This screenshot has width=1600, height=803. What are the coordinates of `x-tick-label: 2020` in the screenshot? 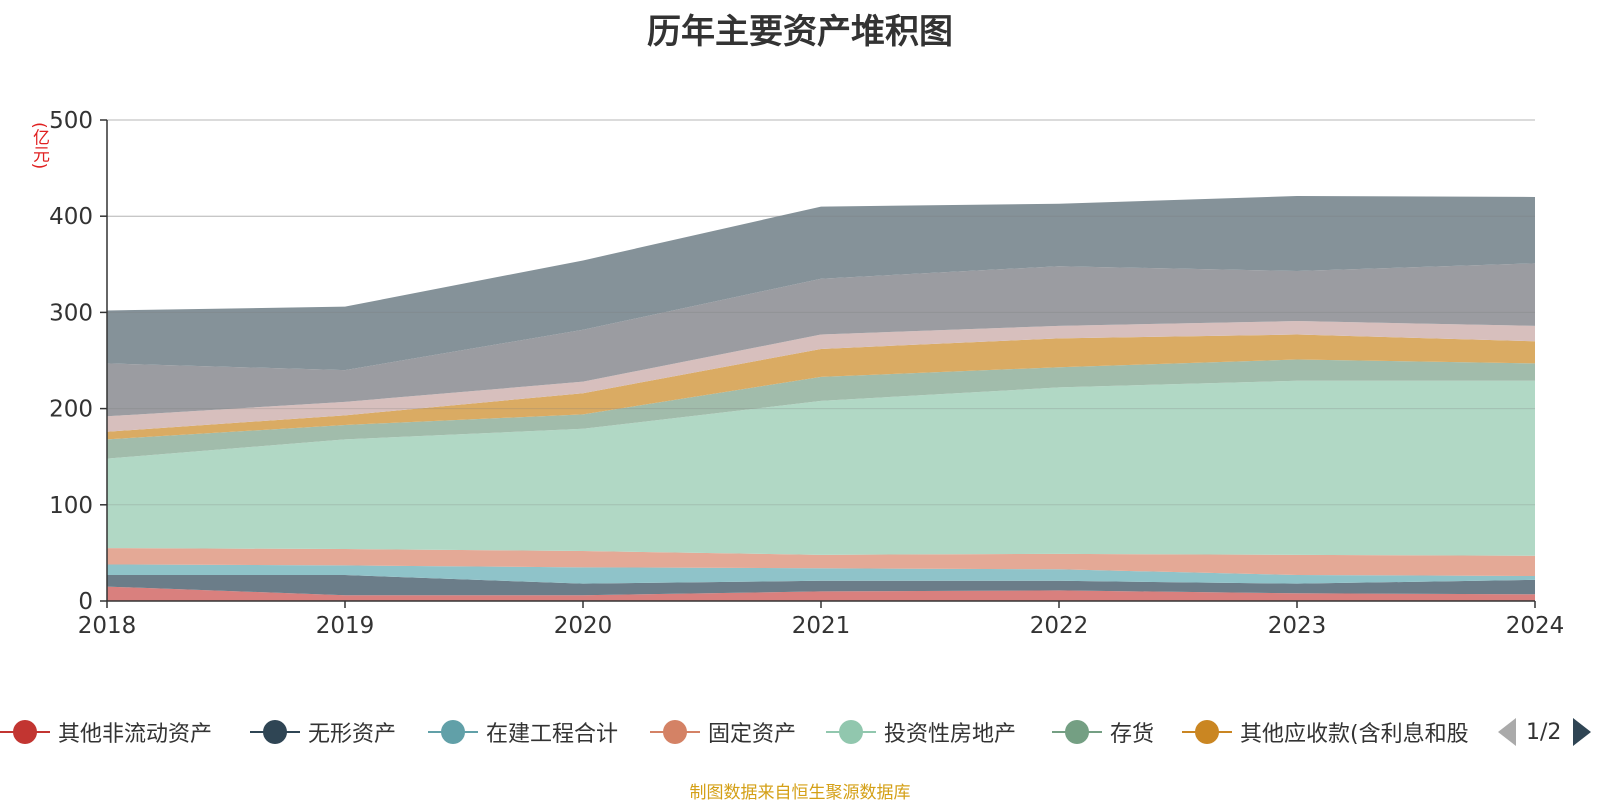 It's located at (583, 626).